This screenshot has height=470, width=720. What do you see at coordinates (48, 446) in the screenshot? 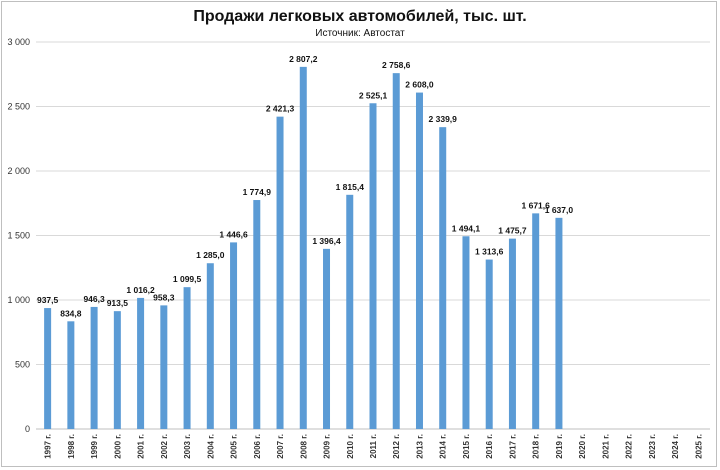
I see `x-tick-label: 1997 г.` at bounding box center [48, 446].